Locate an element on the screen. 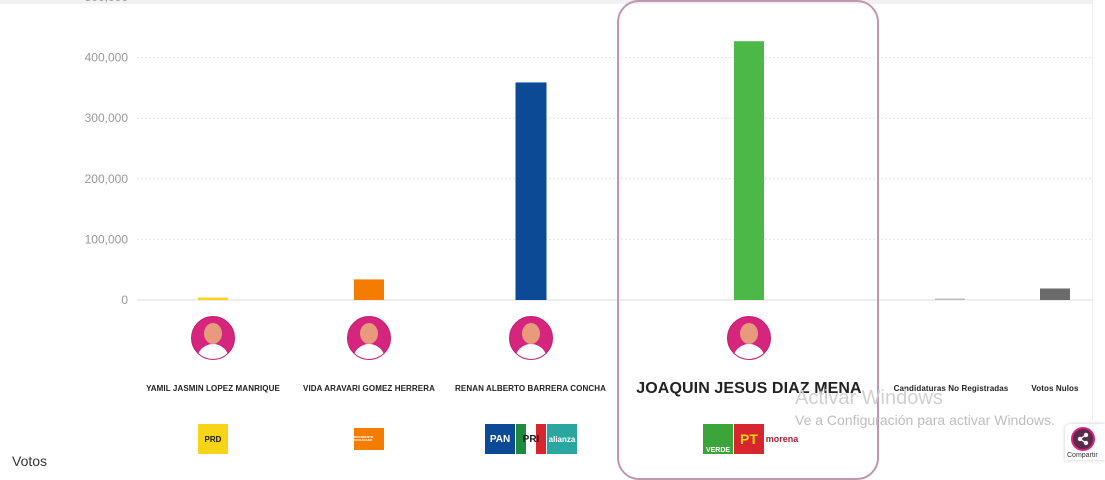 The height and width of the screenshot is (480, 1105). windows-watermark-subtitle: Ve a Configuración para activar Windows. is located at coordinates (925, 420).